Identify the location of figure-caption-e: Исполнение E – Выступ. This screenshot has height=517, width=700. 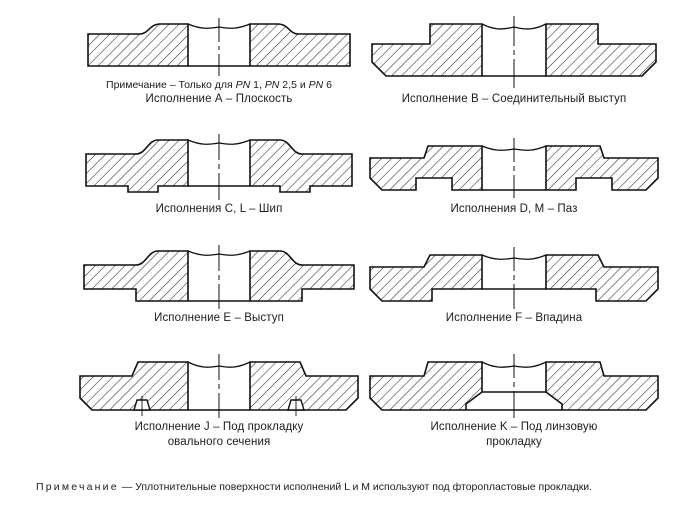
(219, 318).